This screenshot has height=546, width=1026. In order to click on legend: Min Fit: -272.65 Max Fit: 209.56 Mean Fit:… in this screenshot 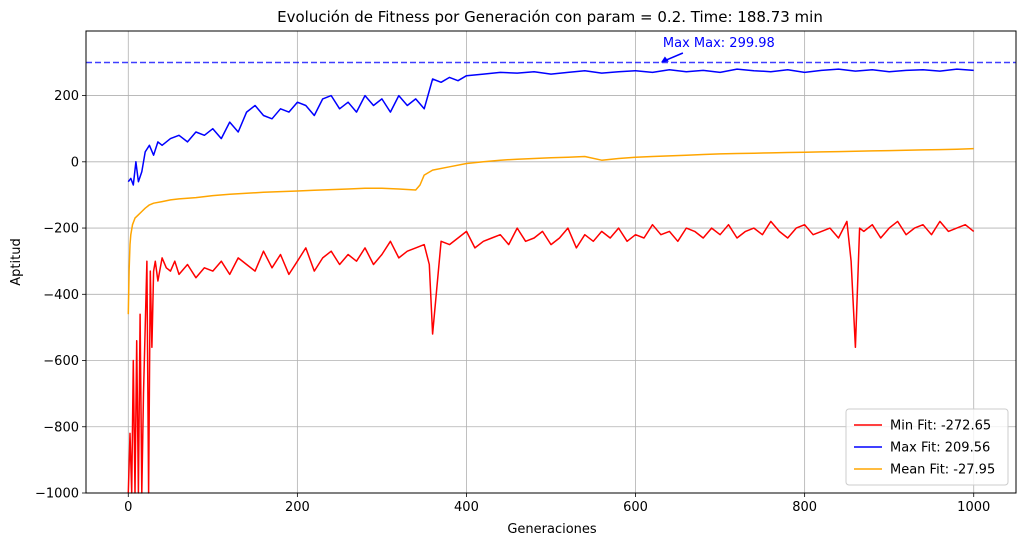, I will do `click(927, 447)`.